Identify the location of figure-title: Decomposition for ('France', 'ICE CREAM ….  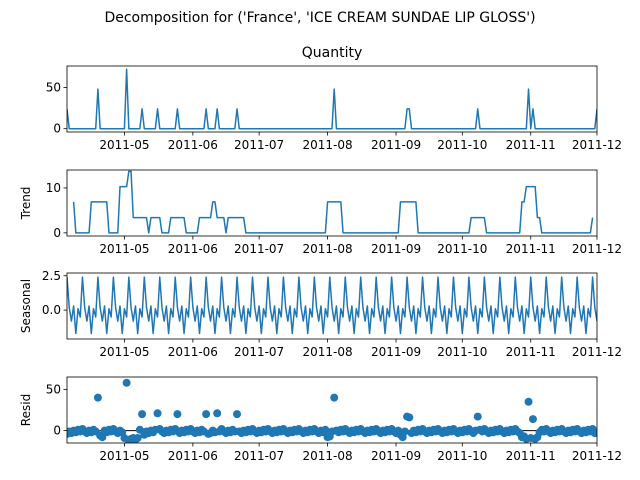
(319, 18).